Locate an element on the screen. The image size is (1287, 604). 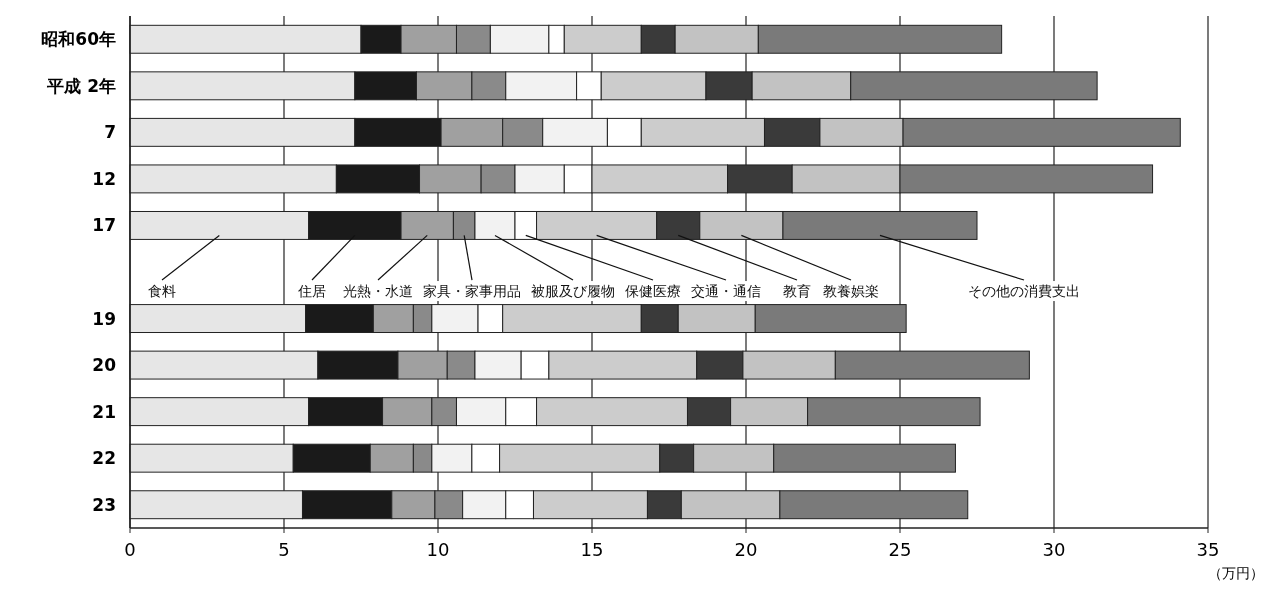
y-tick-label: 23 is located at coordinates (104, 504).